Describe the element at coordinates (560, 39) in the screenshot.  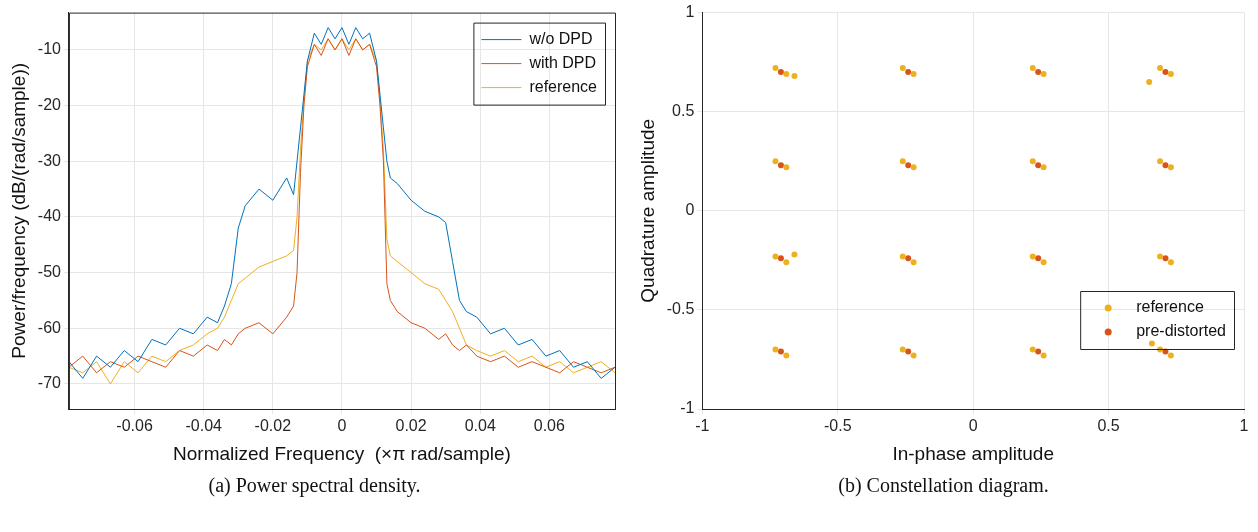
I see `legend-label: w/o DPD` at that location.